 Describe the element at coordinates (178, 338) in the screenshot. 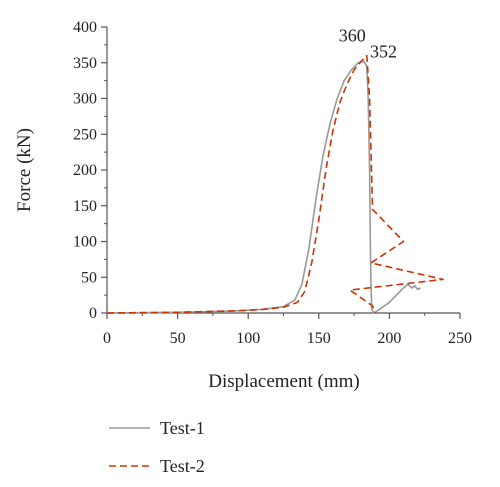

I see `x-tick-label: 50` at that location.